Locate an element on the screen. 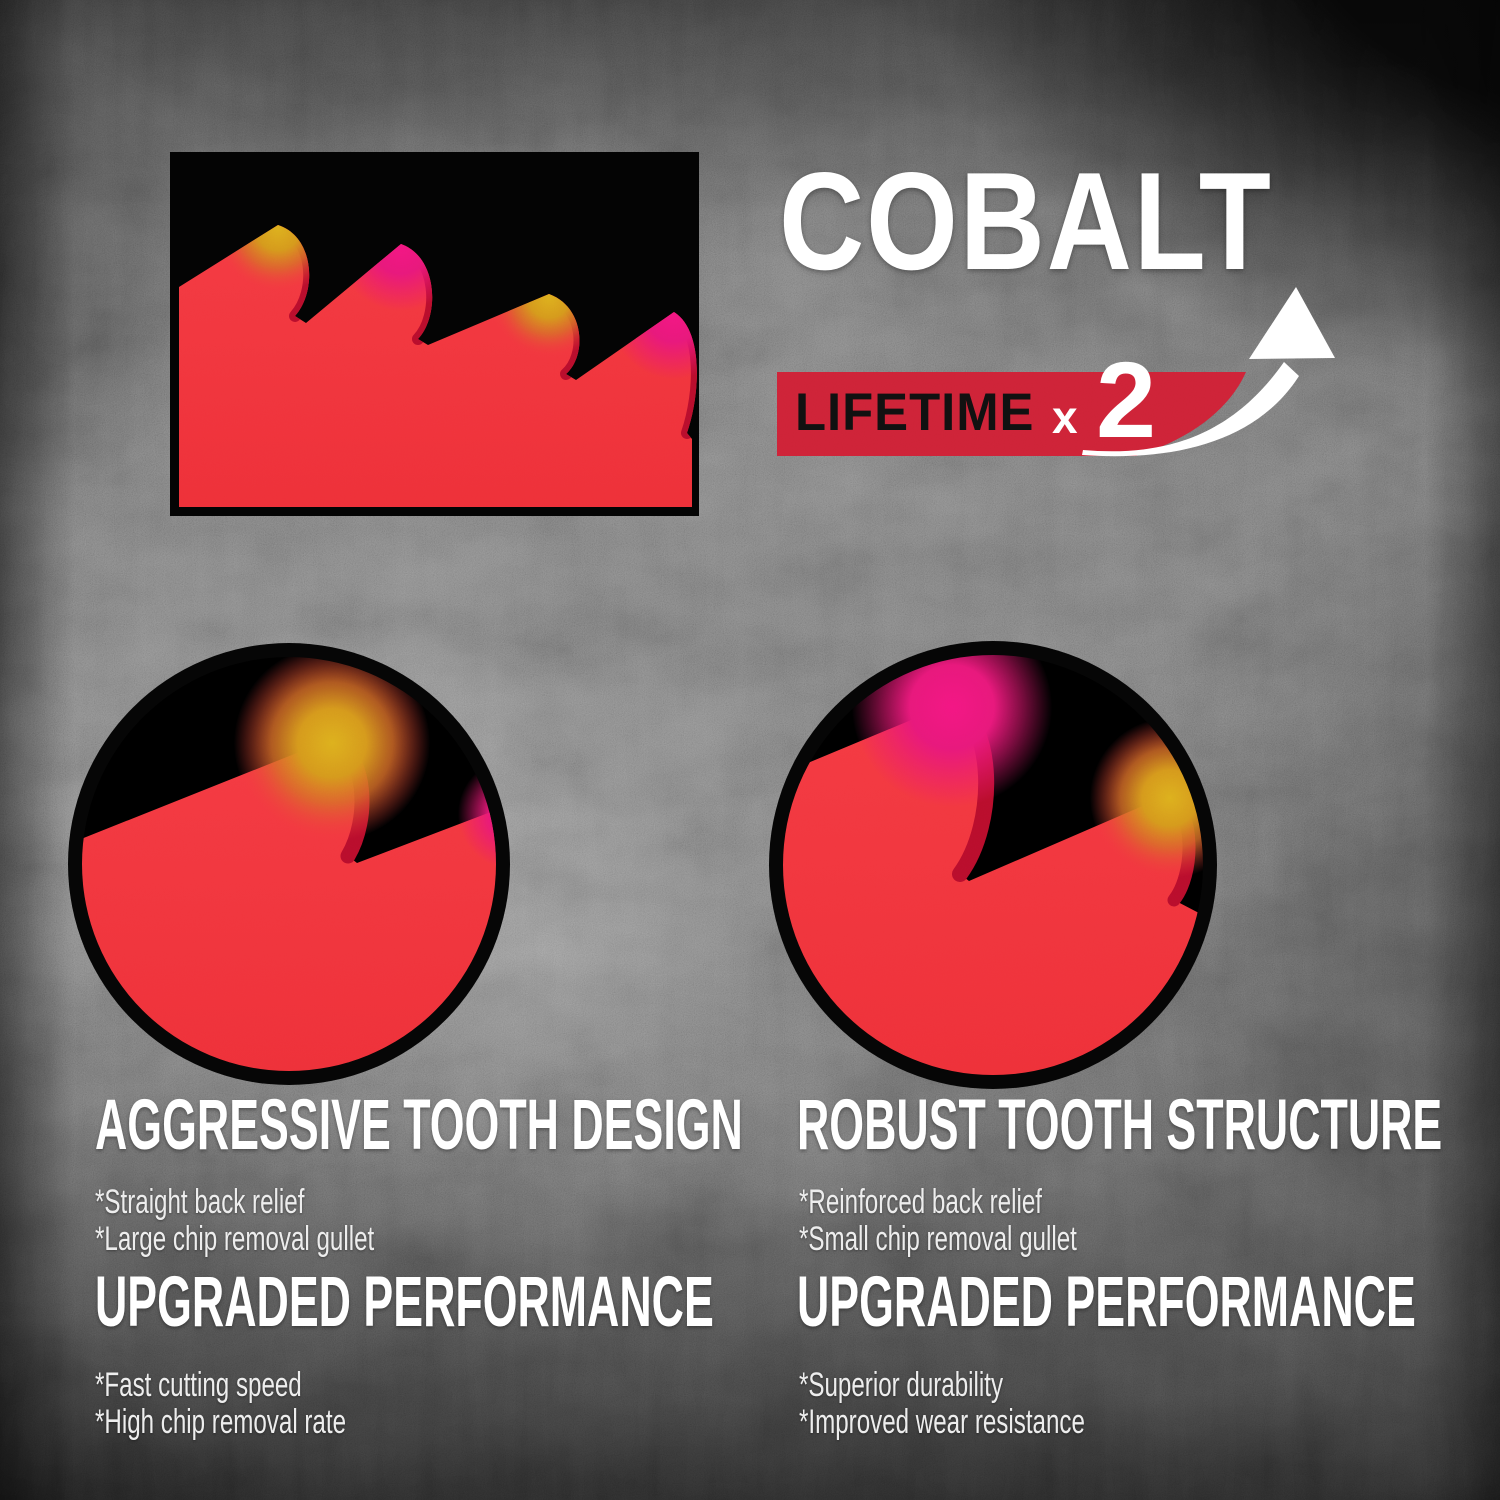 The height and width of the screenshot is (1500, 1500). saw-blade-teeth-photo is located at coordinates (434, 334).